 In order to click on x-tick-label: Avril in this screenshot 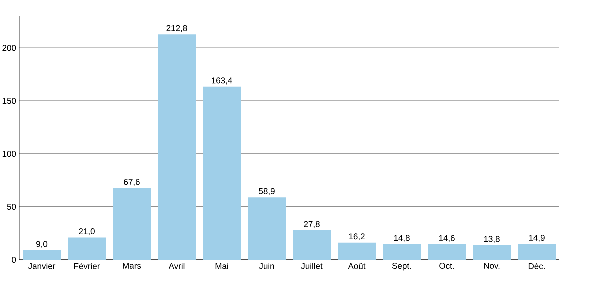, I will do `click(176, 266)`.